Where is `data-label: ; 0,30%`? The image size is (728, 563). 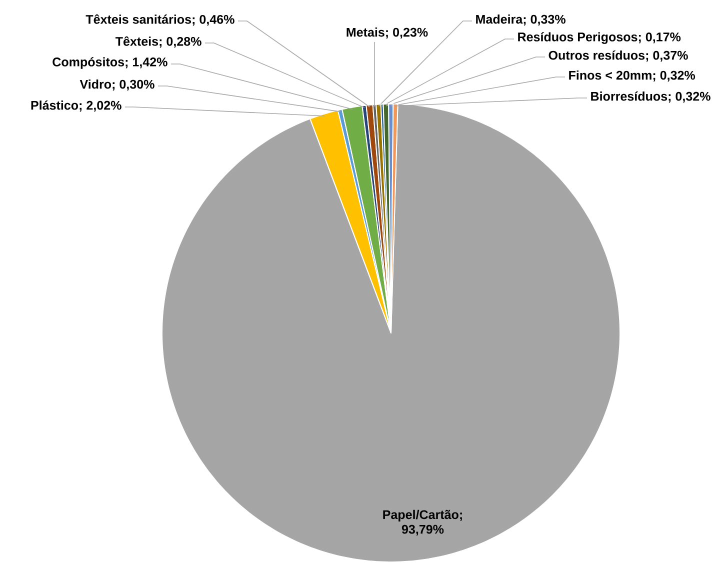
data-label: ; 0,30% is located at coordinates (133, 85).